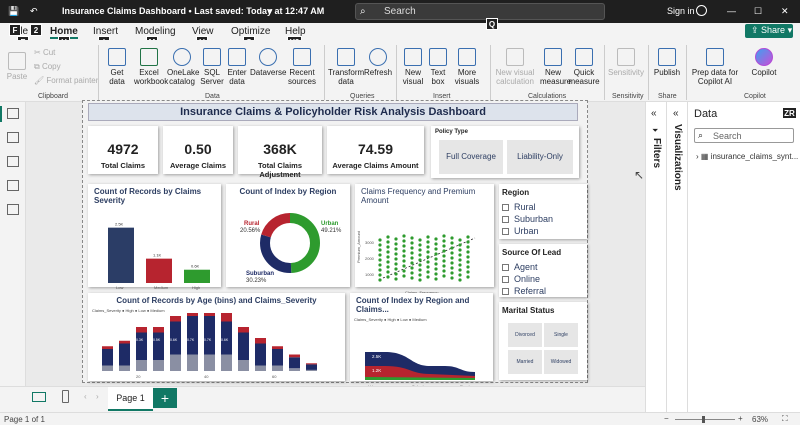 The width and height of the screenshot is (800, 425). I want to click on menu-insert: Insert, so click(106, 31).